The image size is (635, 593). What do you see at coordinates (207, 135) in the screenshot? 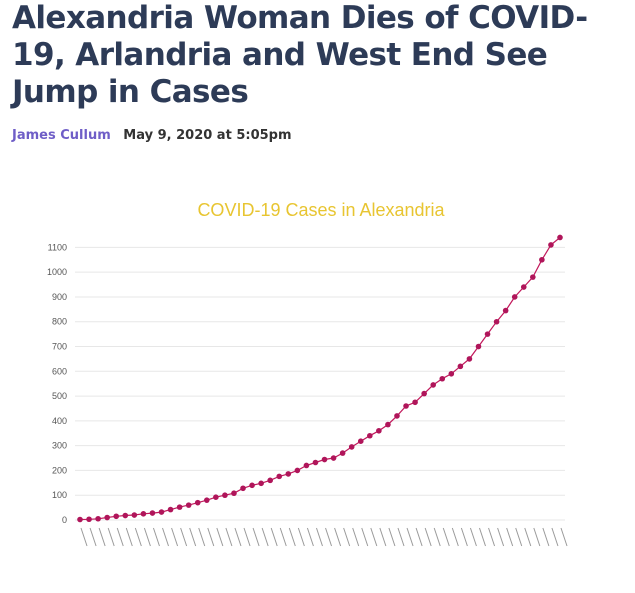
I see `publish-date: May 9, 2020 at 5:05pm` at bounding box center [207, 135].